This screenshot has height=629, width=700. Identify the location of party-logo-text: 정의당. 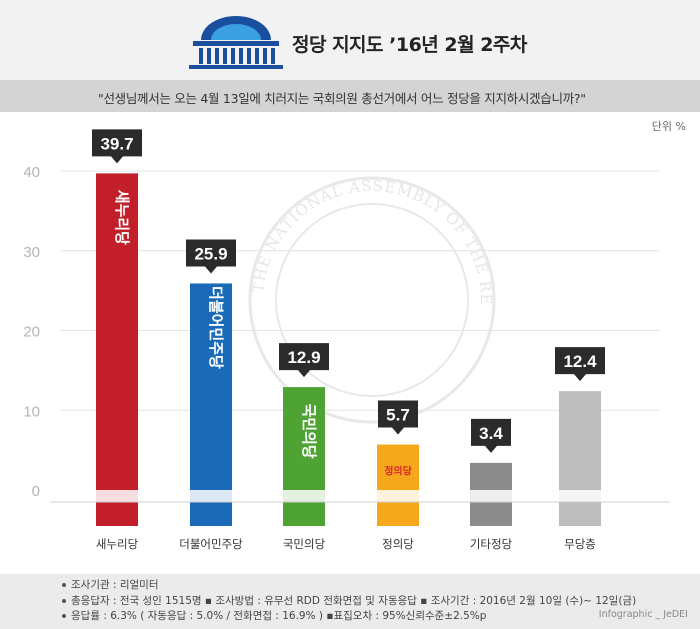
(398, 471).